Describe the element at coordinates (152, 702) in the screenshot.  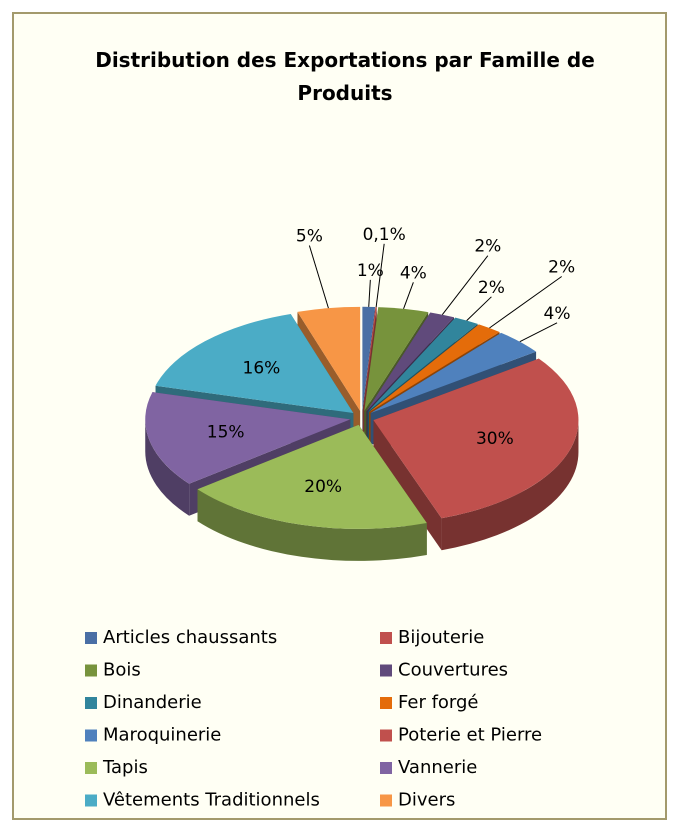
I see `legend-label: Dinanderie` at that location.